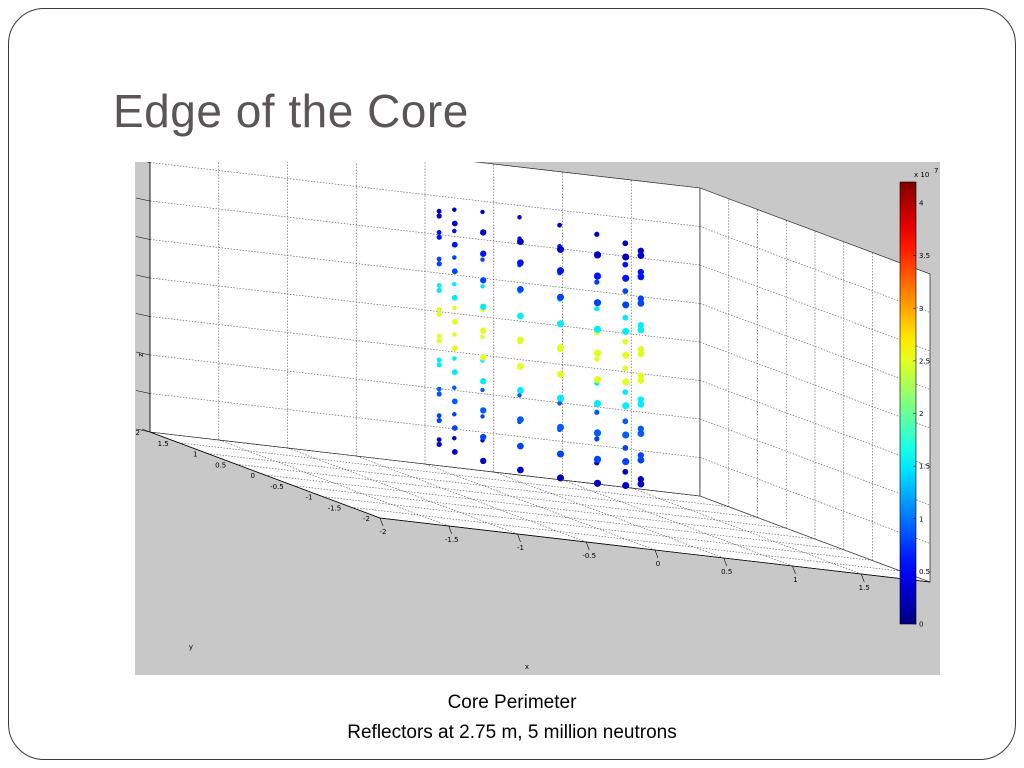 The image size is (1024, 768). I want to click on colorbar-tick-label: 0, so click(921, 625).